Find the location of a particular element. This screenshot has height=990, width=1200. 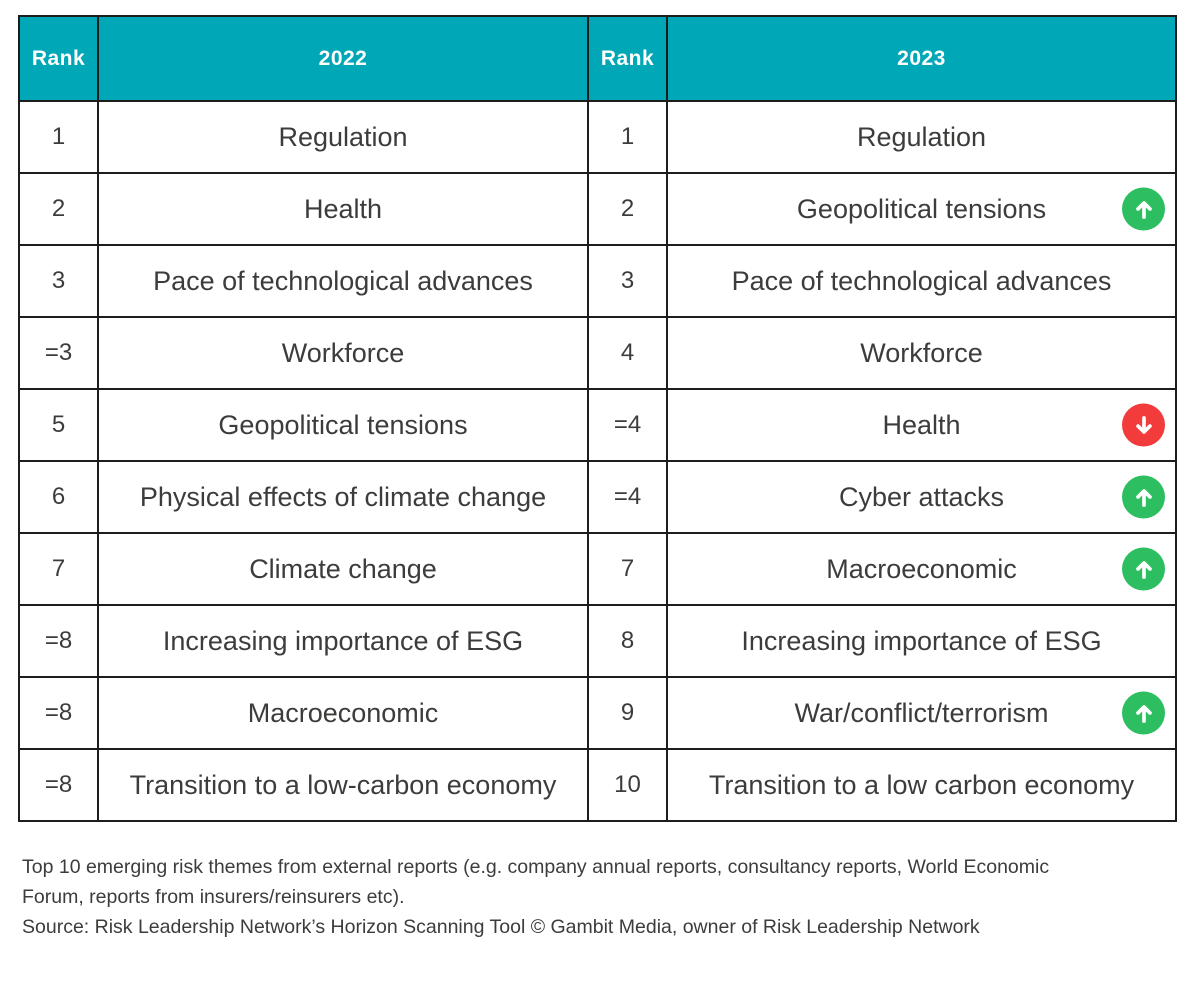

theme-2023-label: Pace of technological advances is located at coordinates (921, 280).